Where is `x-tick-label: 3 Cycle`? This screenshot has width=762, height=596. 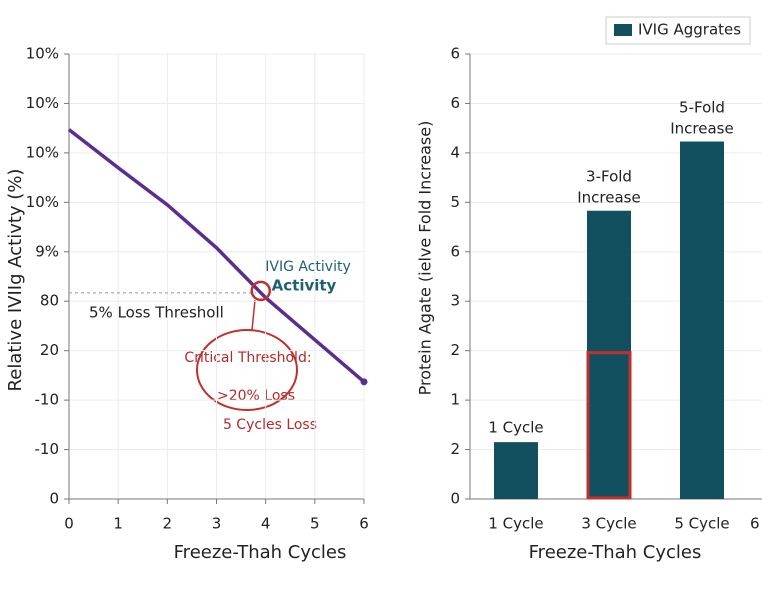
x-tick-label: 3 Cycle is located at coordinates (608, 524).